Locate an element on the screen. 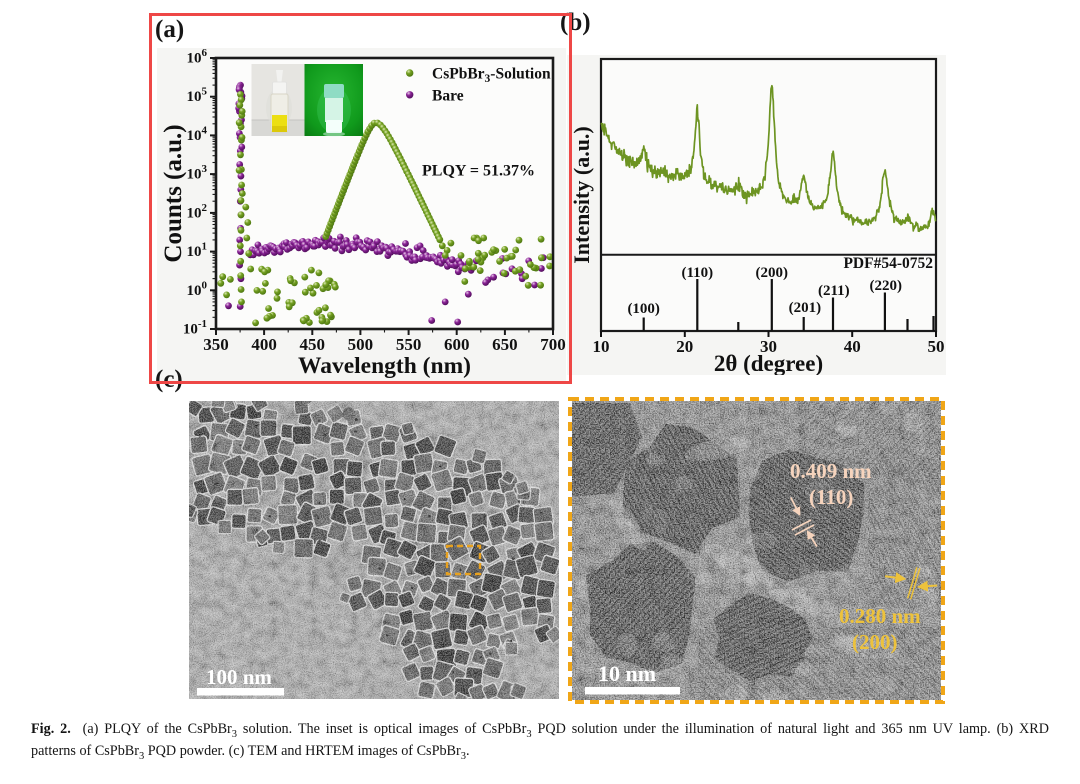 This screenshot has width=1080, height=784. svg-text: (201) is located at coordinates (805, 308).